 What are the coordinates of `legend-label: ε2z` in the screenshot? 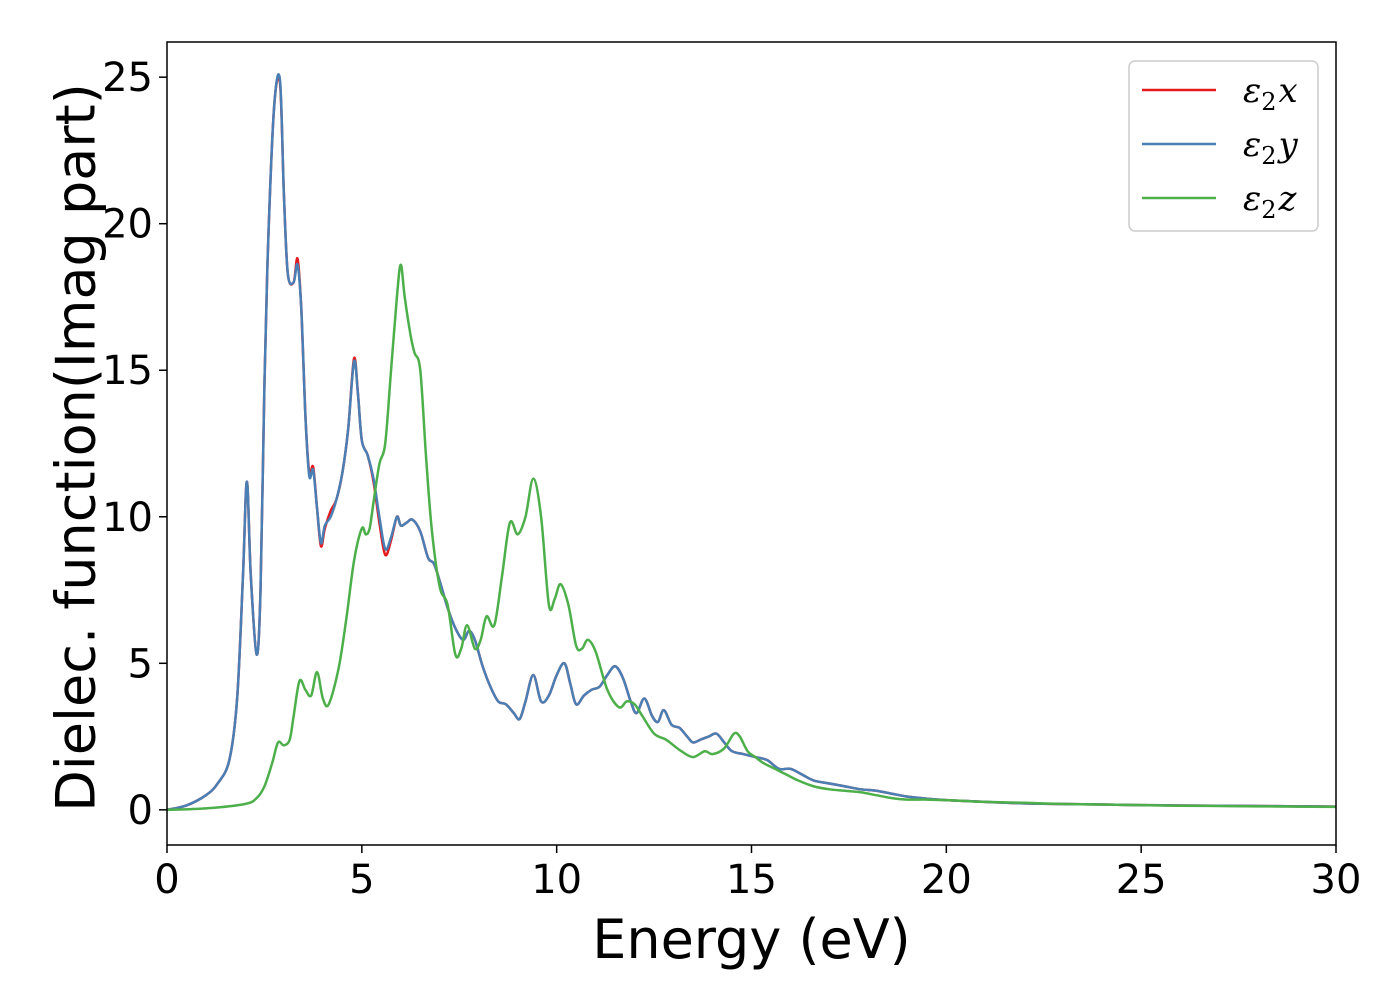 It's located at (1270, 201).